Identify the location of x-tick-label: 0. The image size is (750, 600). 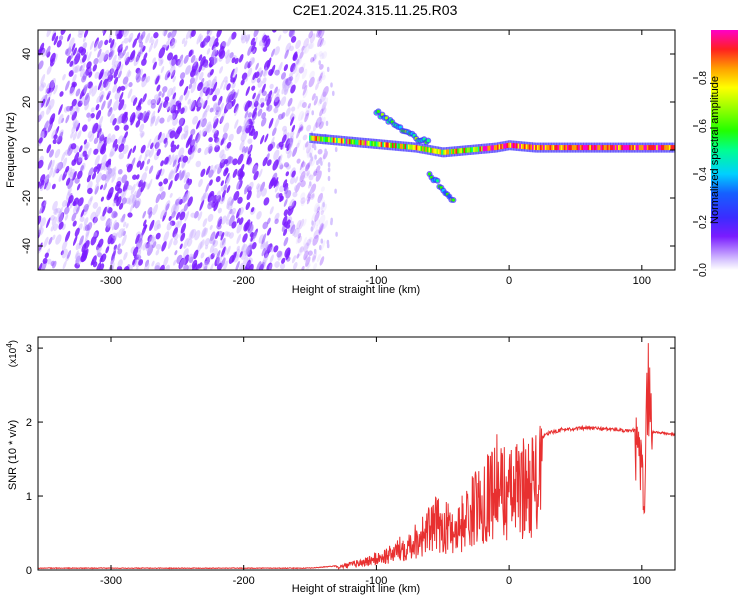
(509, 581).